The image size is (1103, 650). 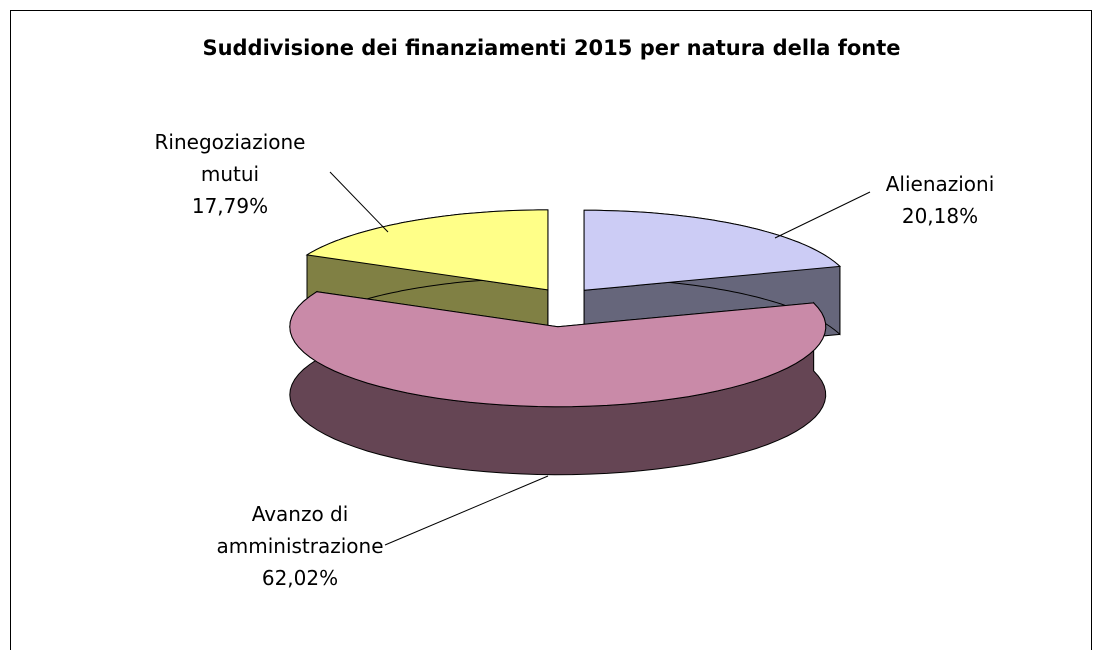 I want to click on value-label: 62,02%, so click(x=300, y=578).